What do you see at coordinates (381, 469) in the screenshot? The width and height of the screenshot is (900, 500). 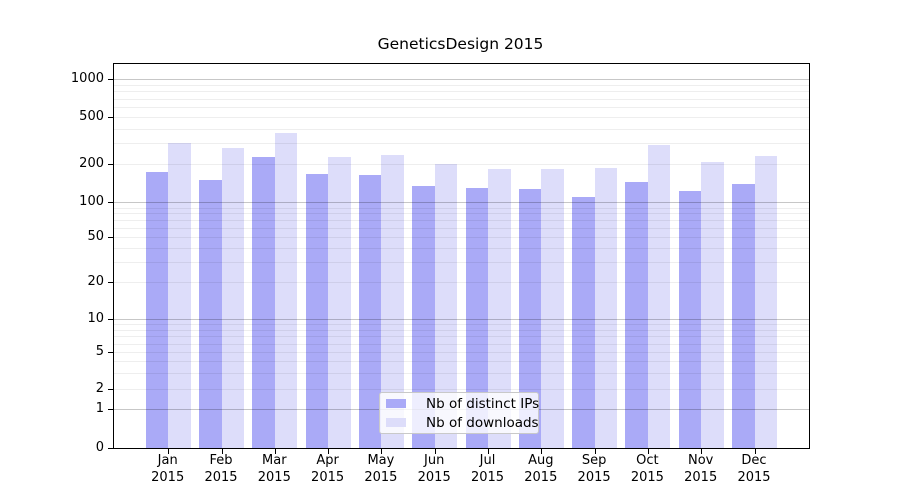 I see `x-tick-label: May 2015` at bounding box center [381, 469].